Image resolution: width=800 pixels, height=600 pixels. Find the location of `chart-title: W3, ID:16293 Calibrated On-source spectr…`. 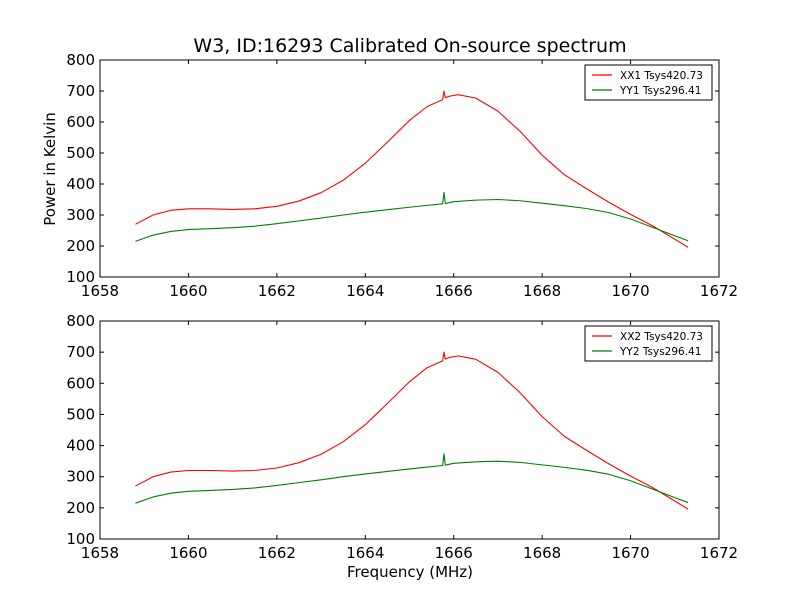

chart-title: W3, ID:16293 Calibrated On-source spectr… is located at coordinates (409, 46).